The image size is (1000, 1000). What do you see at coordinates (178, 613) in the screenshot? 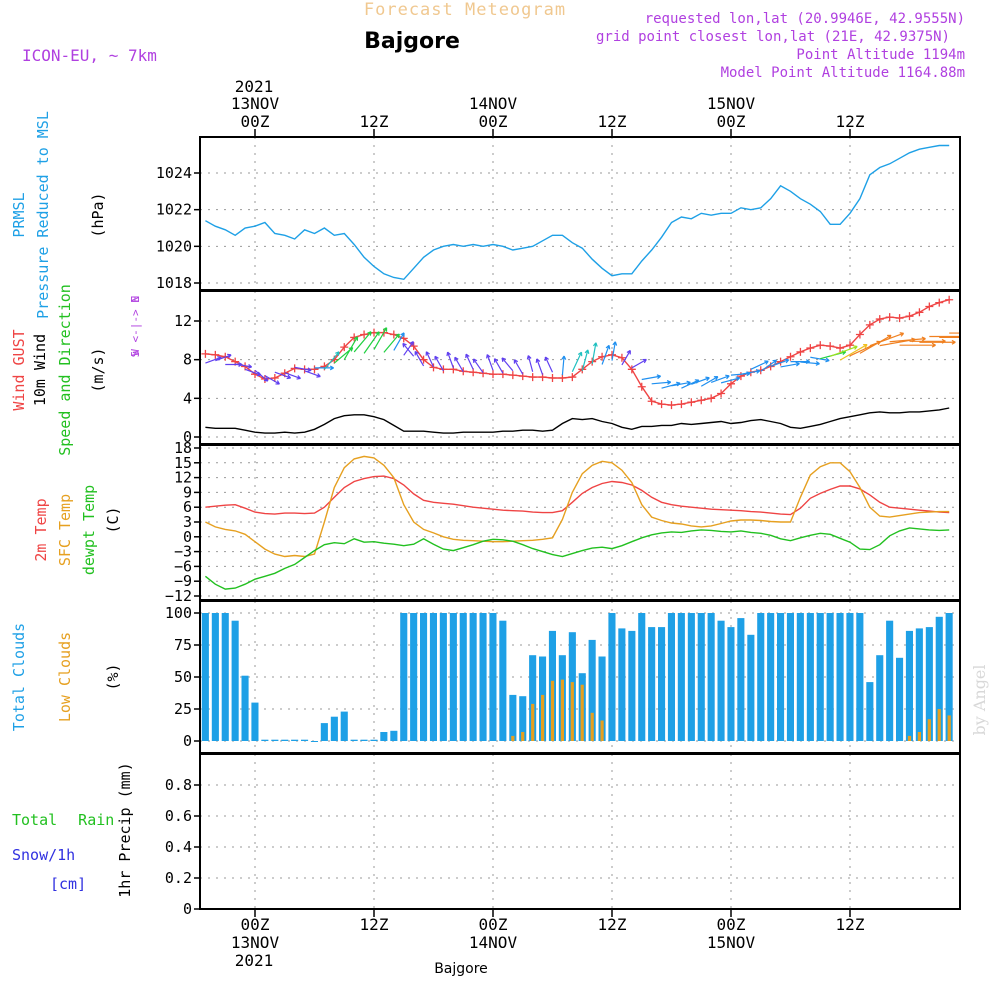
I see `ytick-label-3-4: 100` at bounding box center [178, 613].